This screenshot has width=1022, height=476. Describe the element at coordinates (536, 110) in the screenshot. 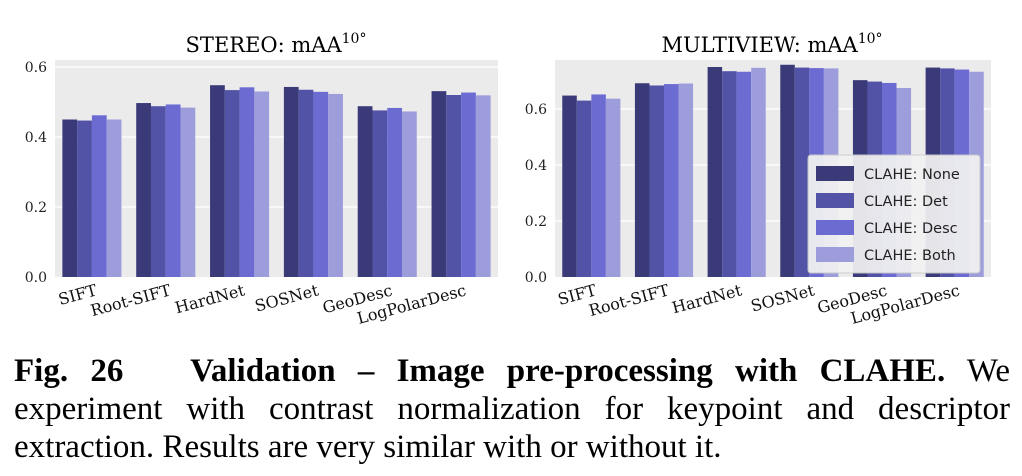

I see `multiview-ytick-label: 0.6` at that location.